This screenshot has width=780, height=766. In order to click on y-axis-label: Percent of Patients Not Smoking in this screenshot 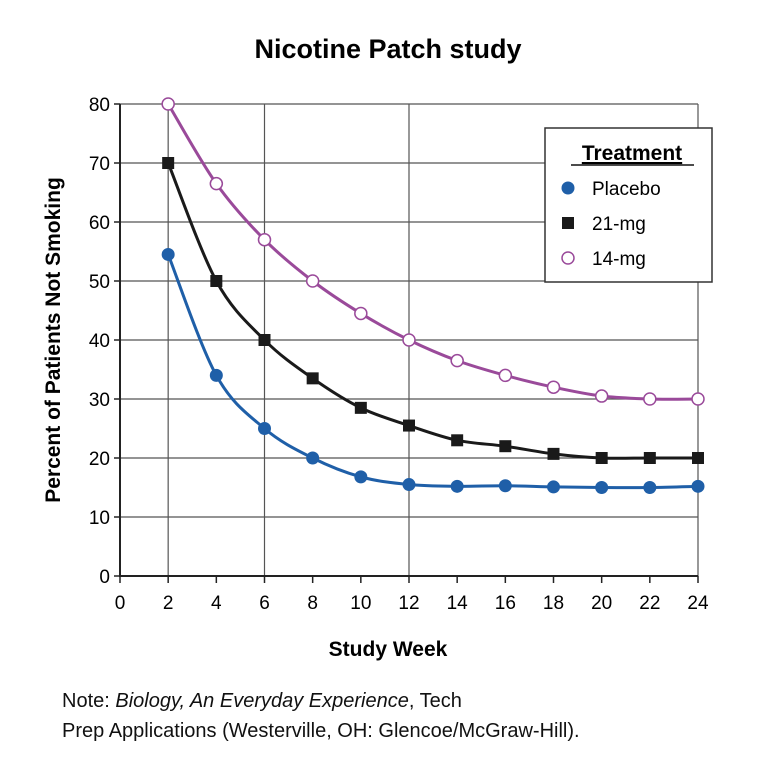, I will do `click(53, 340)`.